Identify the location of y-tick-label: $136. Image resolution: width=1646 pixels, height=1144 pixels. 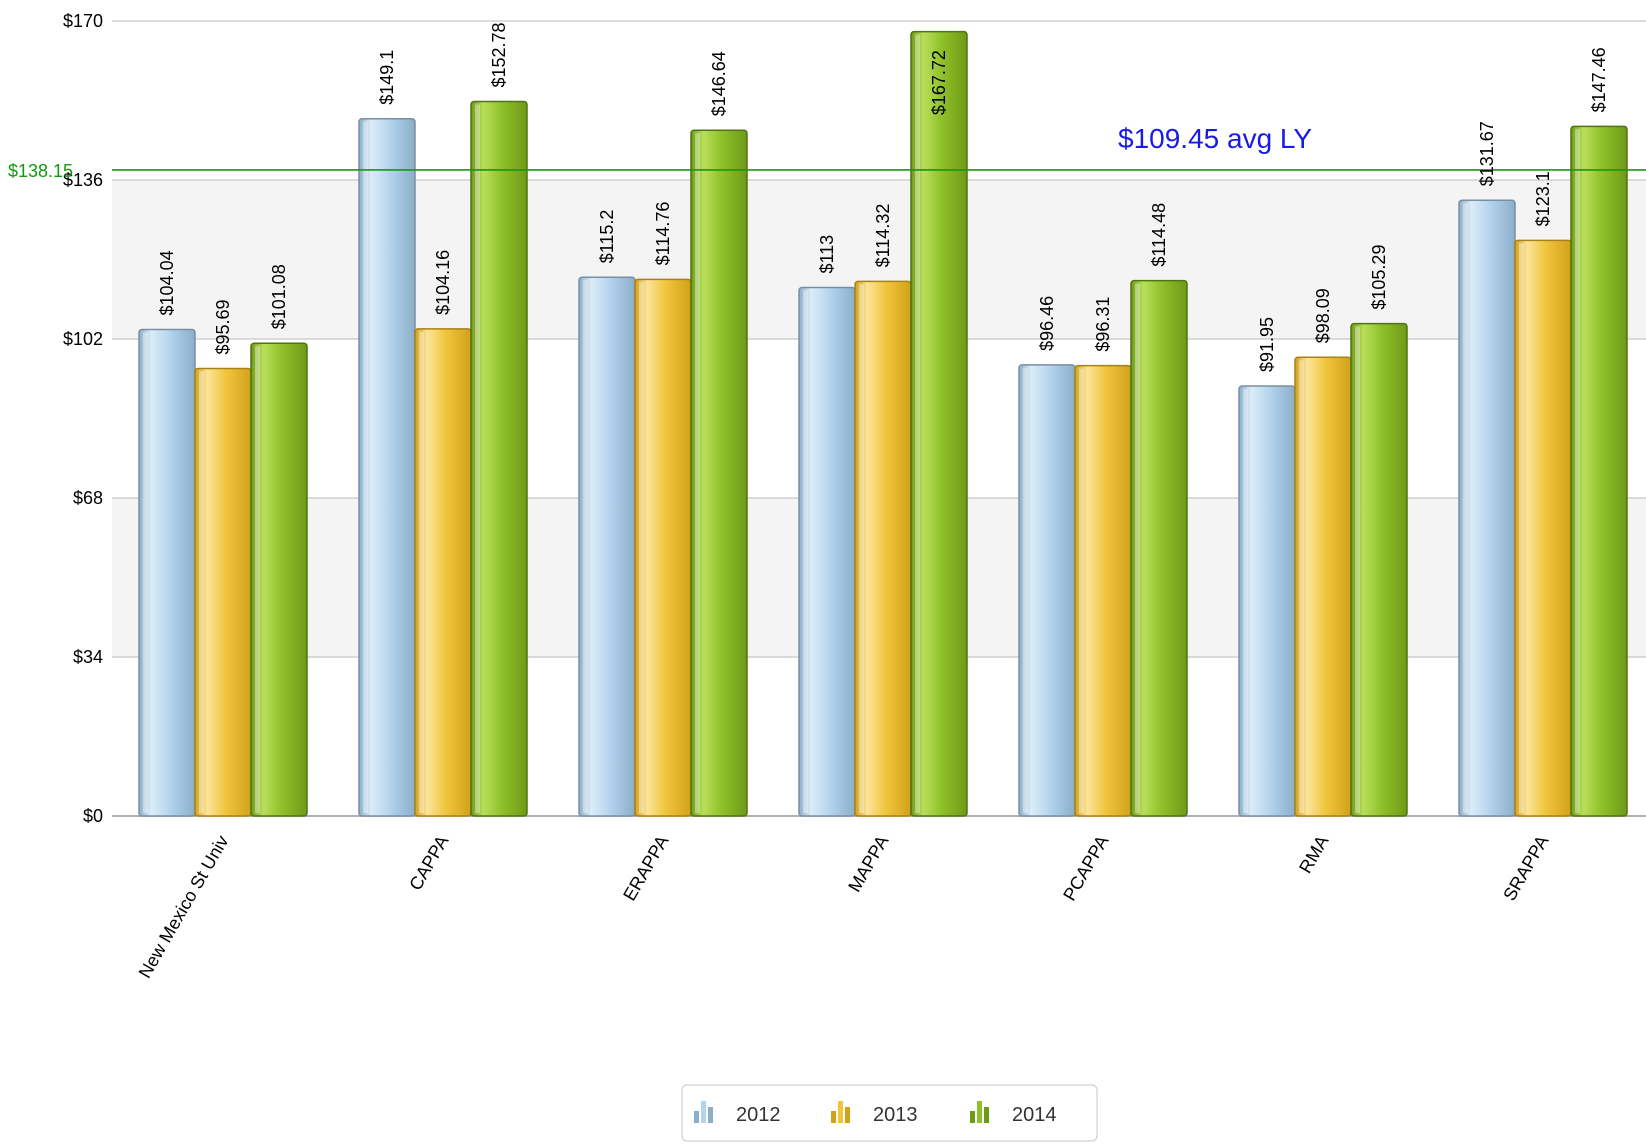
(83, 180).